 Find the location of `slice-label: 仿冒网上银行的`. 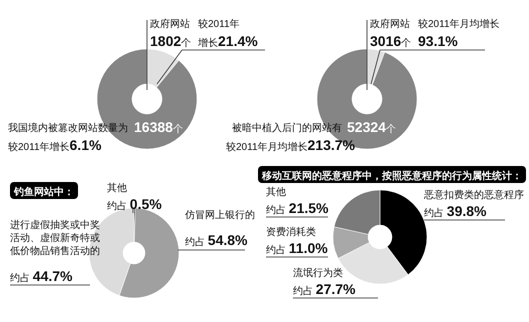

slice-label: 仿冒网上银行的 is located at coordinates (219, 215).